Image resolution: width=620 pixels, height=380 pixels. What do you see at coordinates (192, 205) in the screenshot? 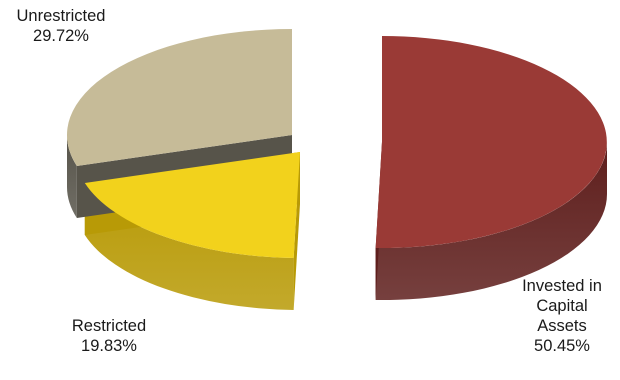
I see `slice-top-restricted` at bounding box center [192, 205].